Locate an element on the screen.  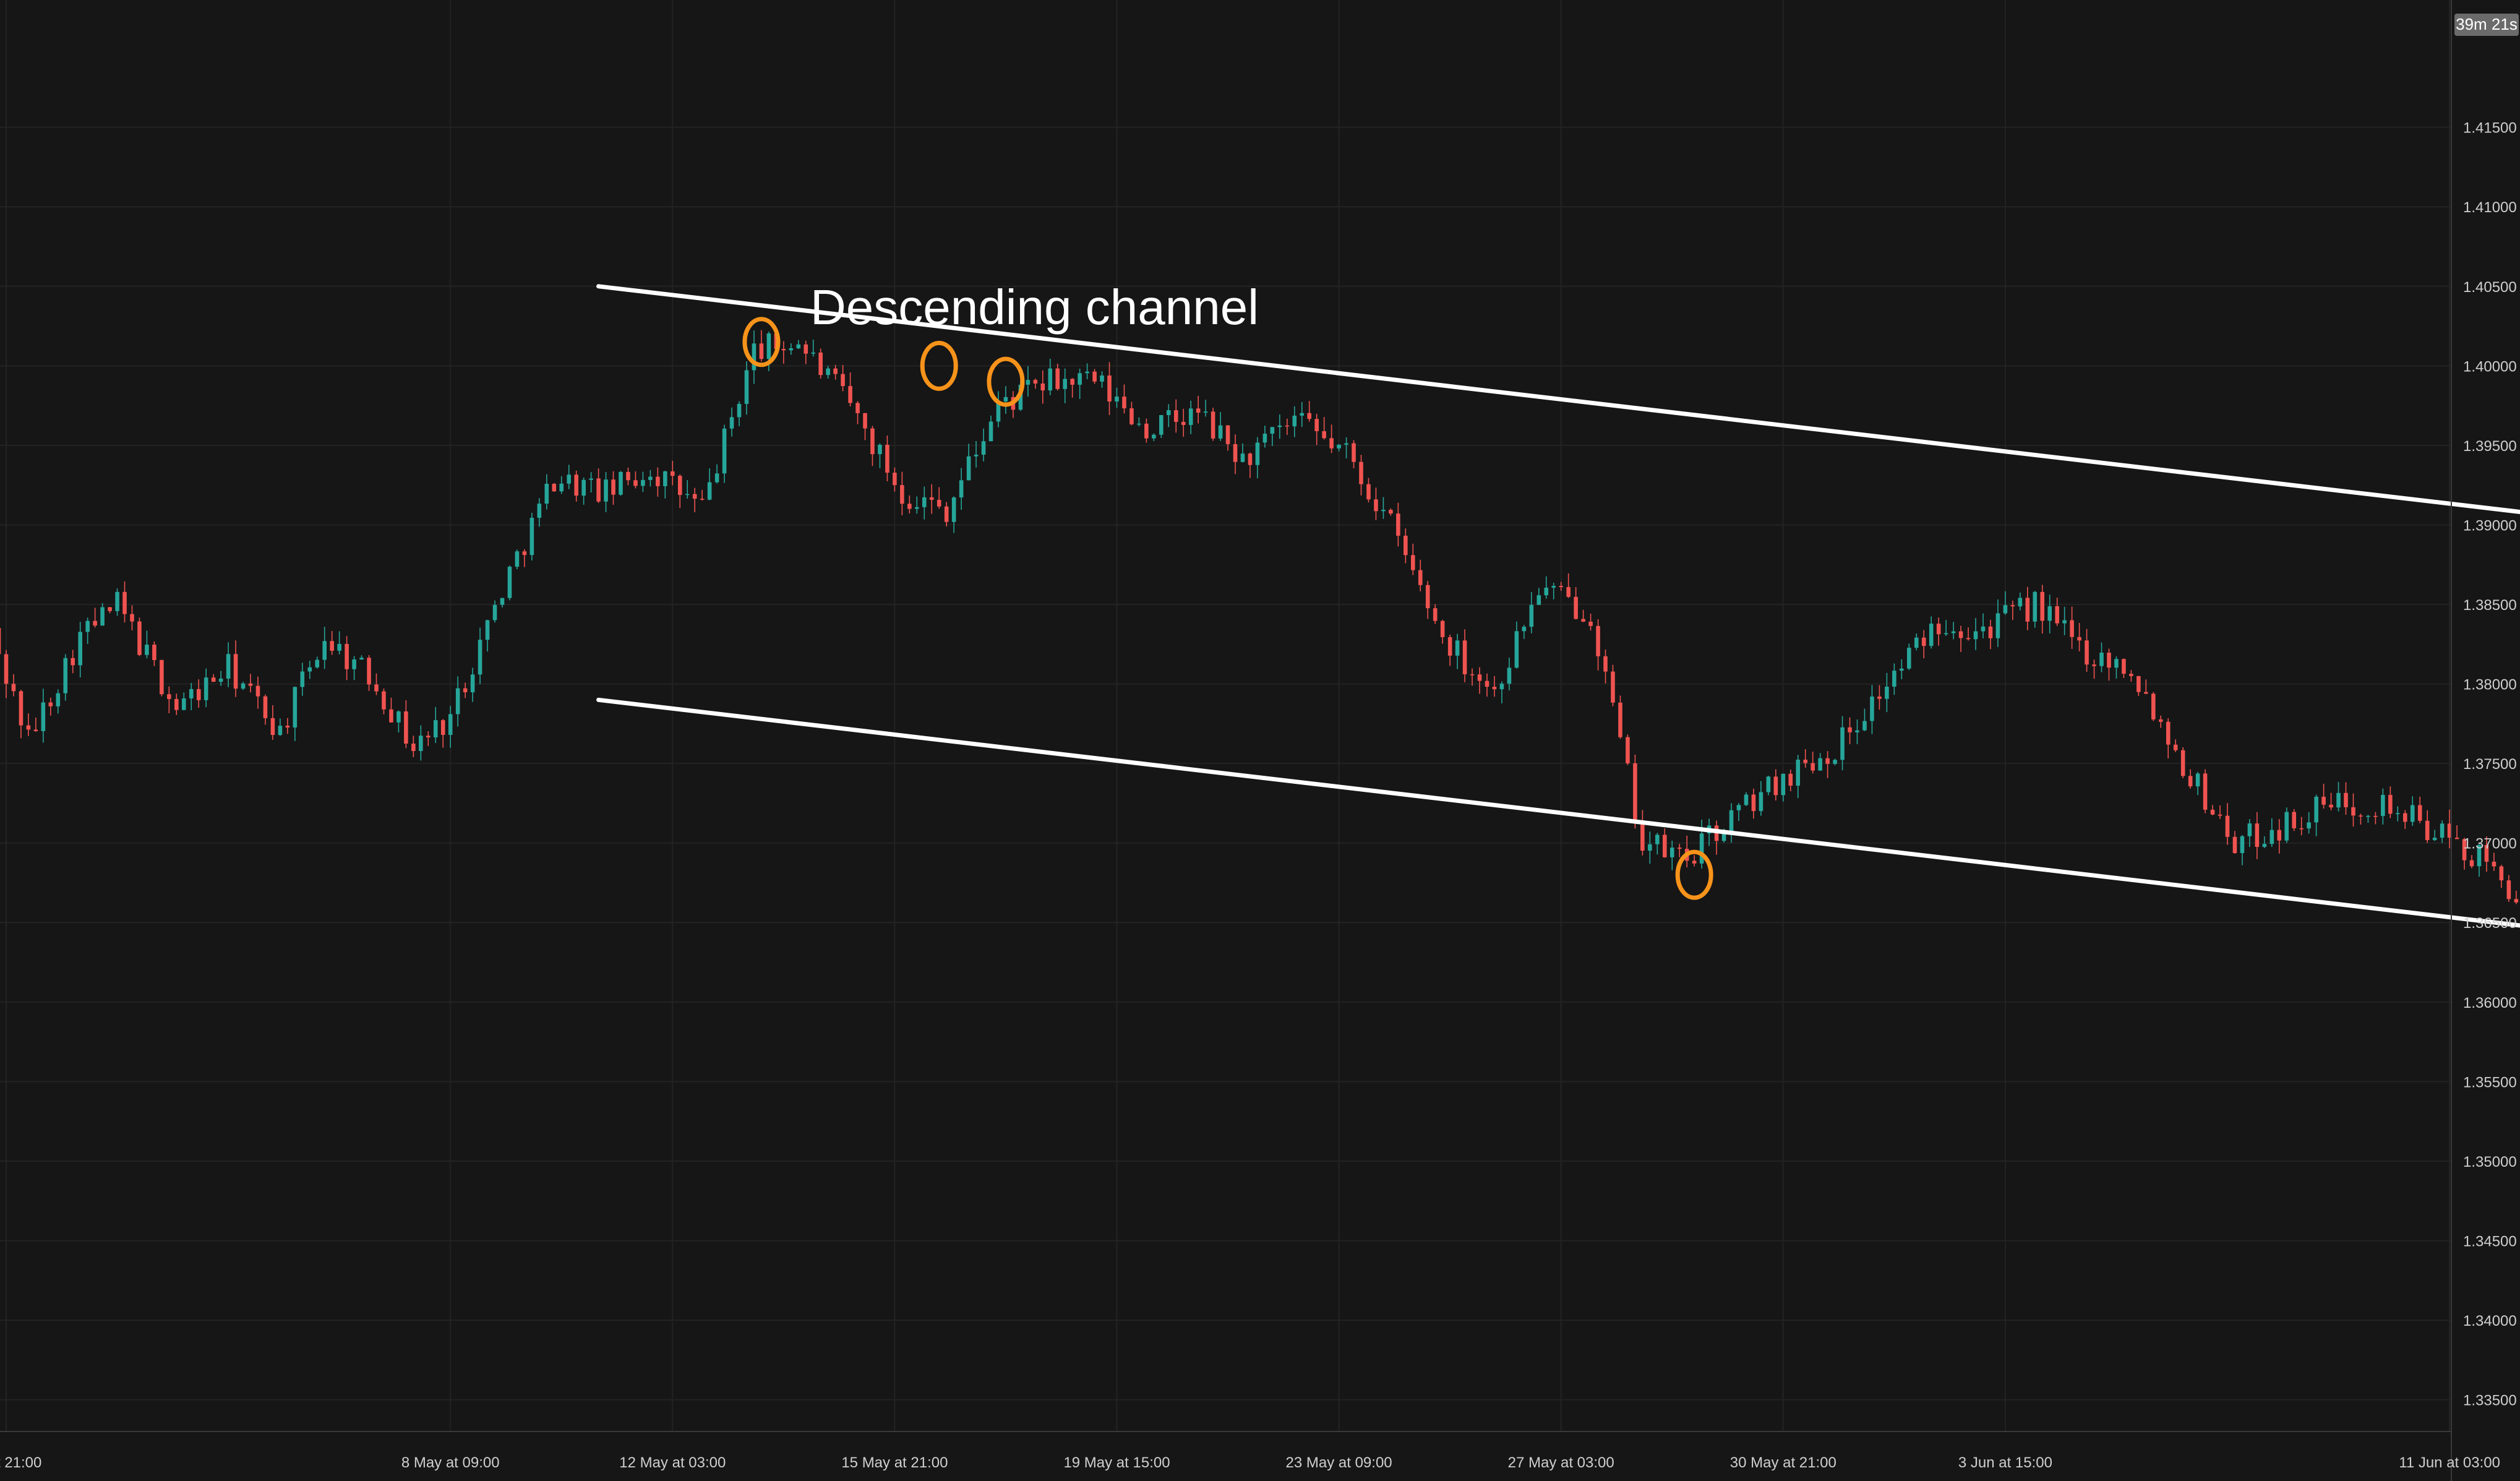
price-tick-label: 1.39500 is located at coordinates (2490, 446).